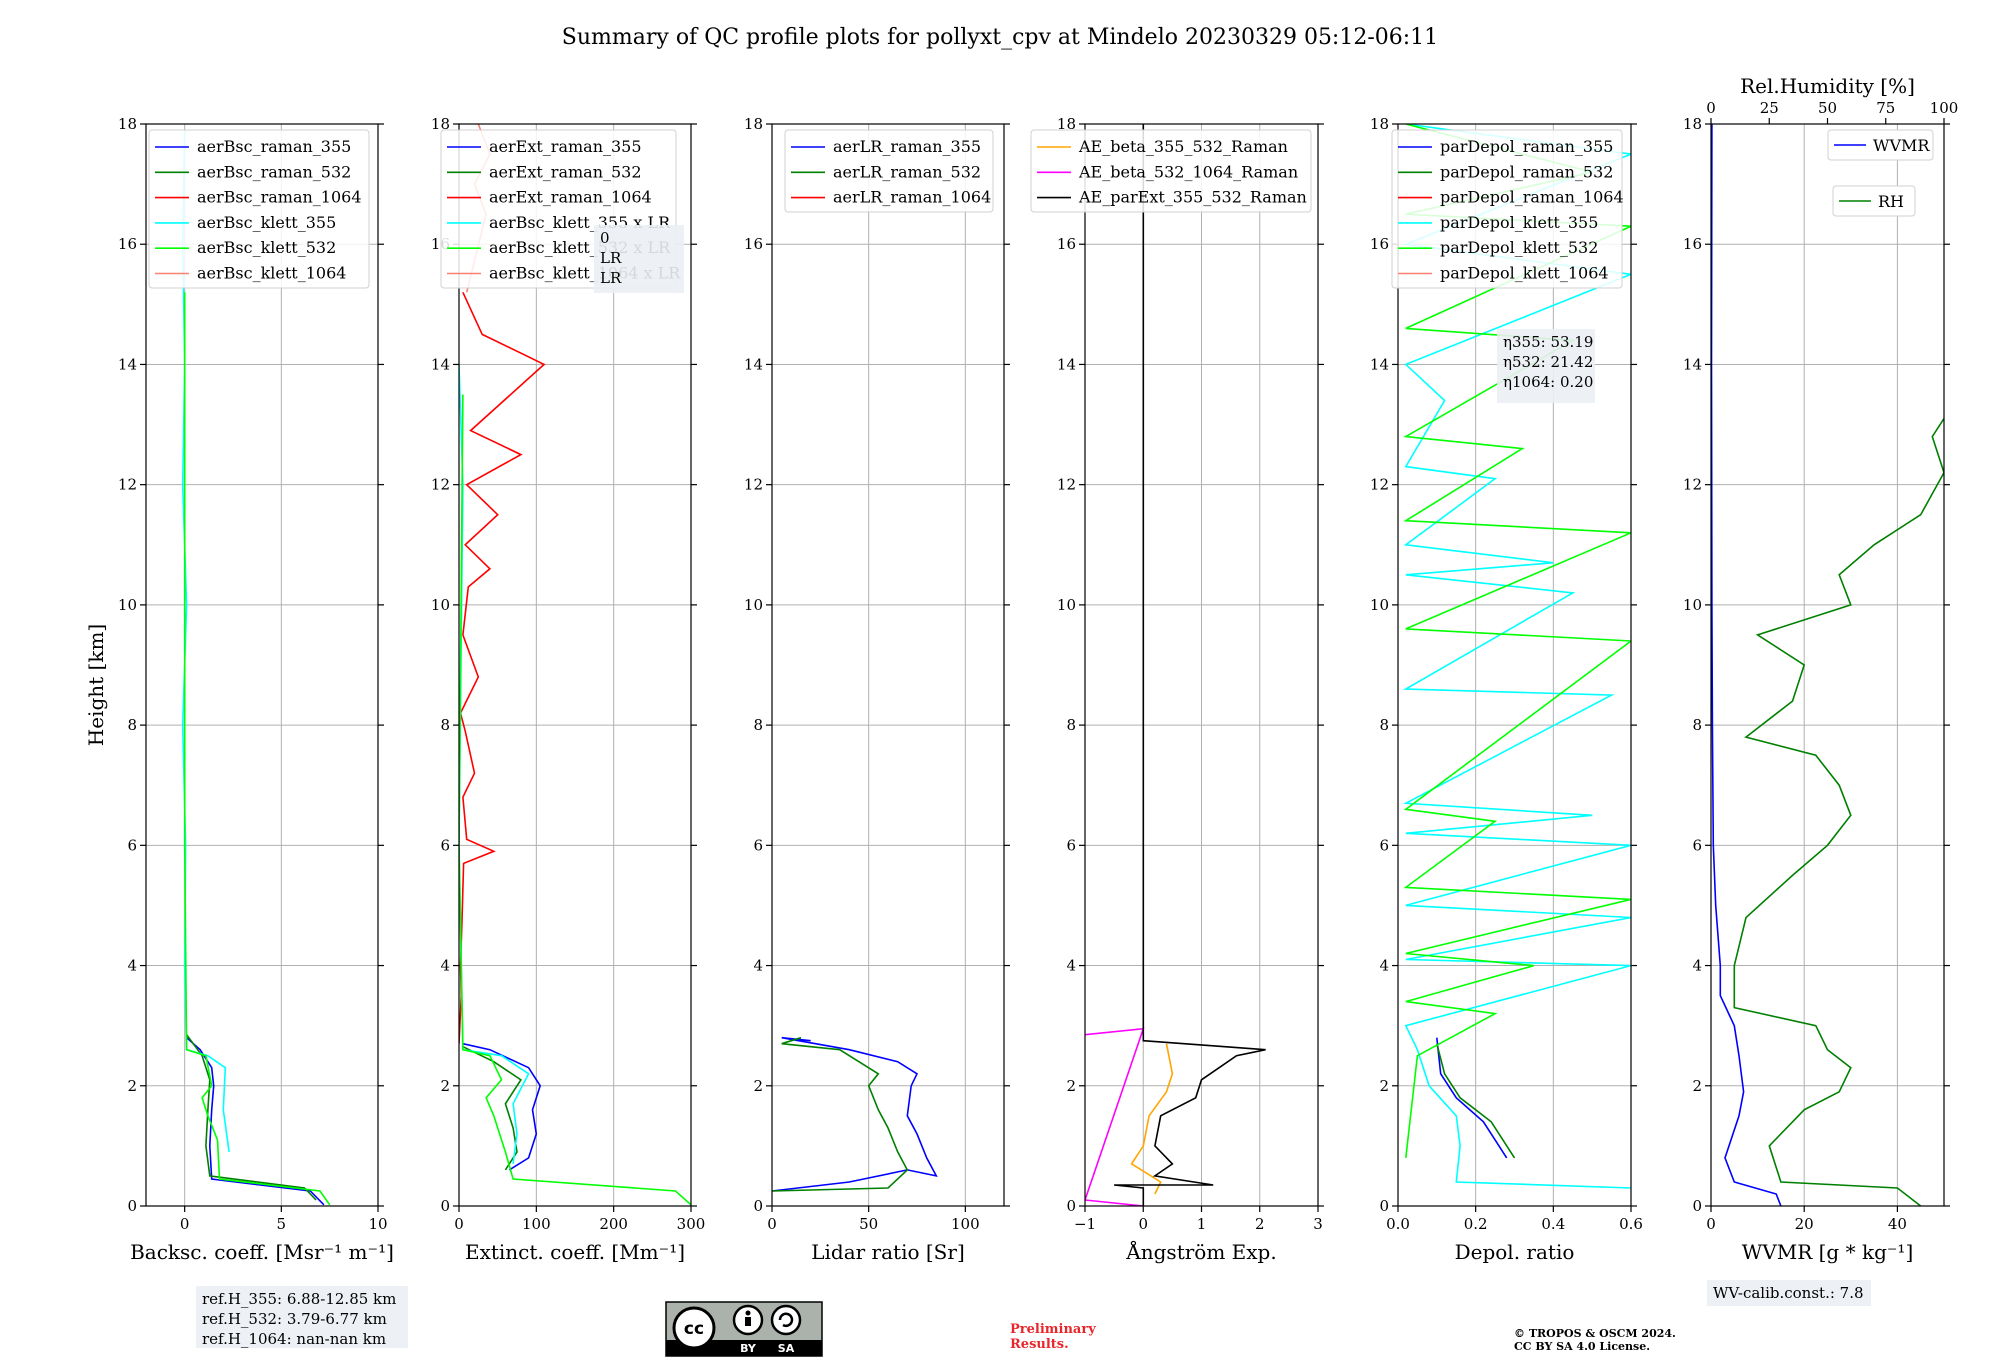 This screenshot has width=2000, height=1360. Describe the element at coordinates (786, 1320) in the screenshot. I see `share-alike-icon` at that location.